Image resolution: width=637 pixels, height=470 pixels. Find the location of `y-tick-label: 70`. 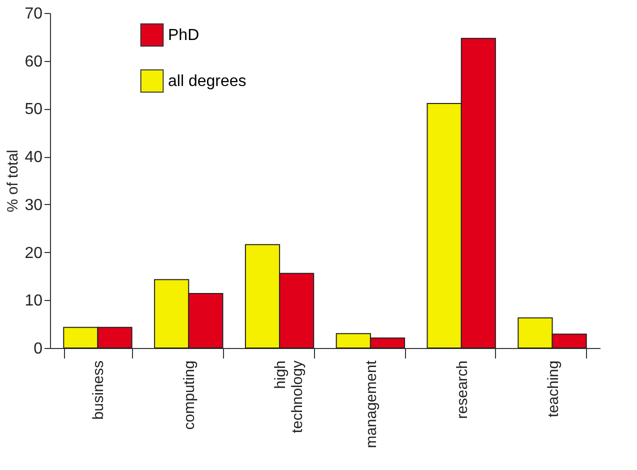

y-tick-label: 70 is located at coordinates (33, 14).